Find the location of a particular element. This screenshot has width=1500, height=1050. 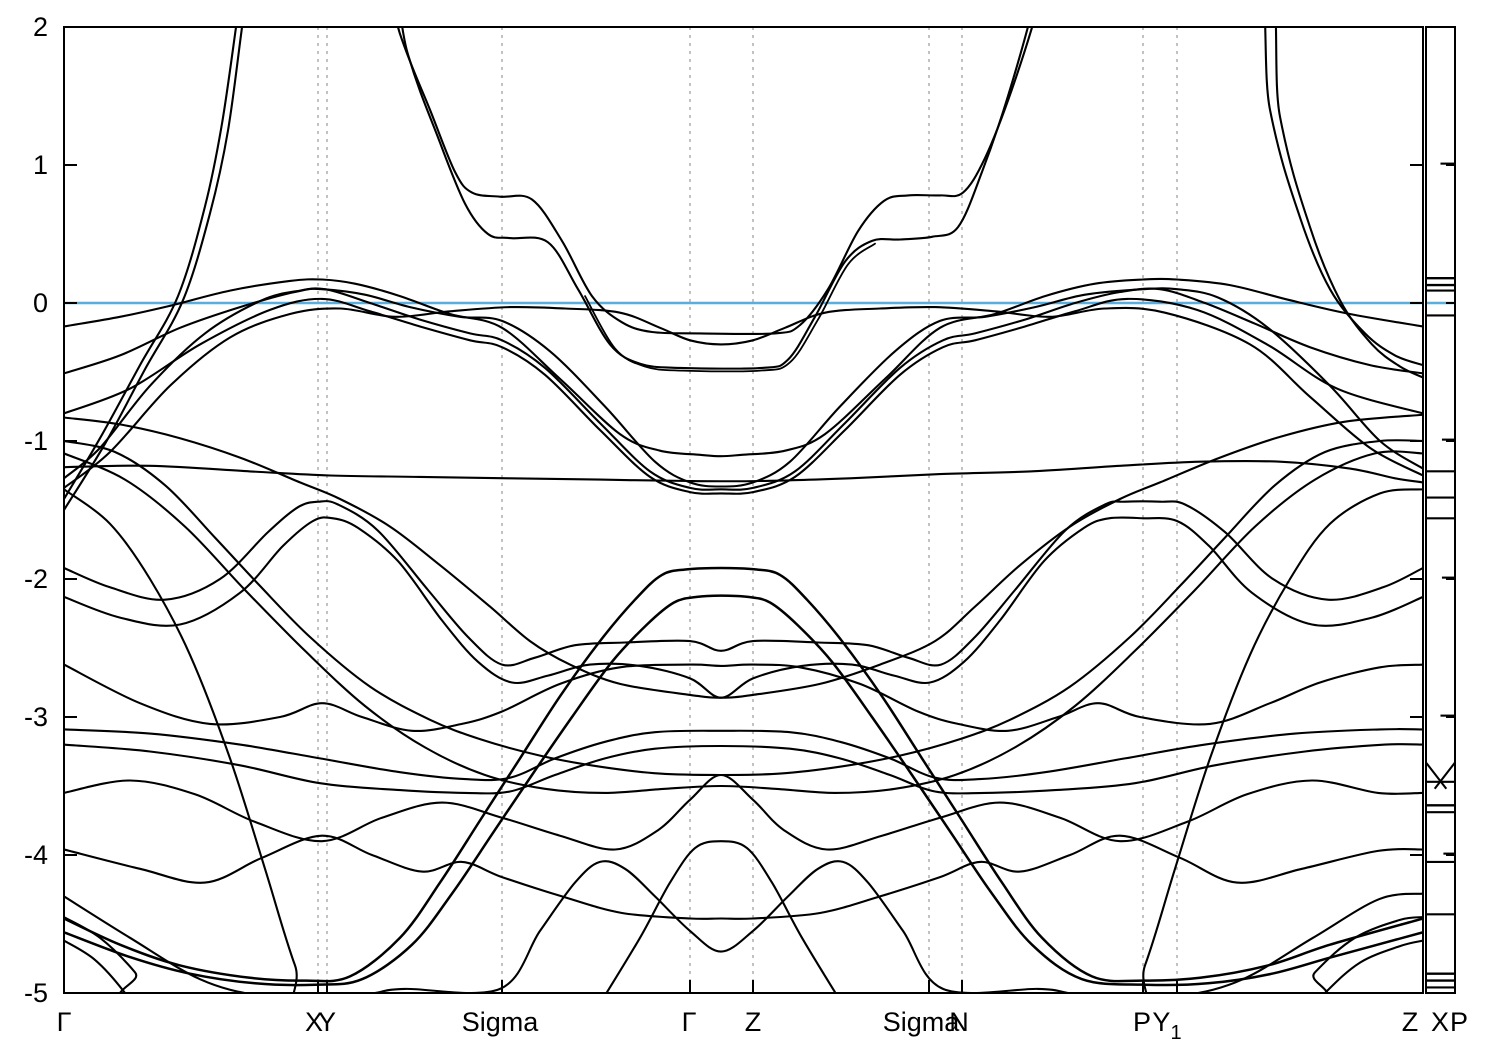

y-axis-tick-label: -2 is located at coordinates (36, 579).